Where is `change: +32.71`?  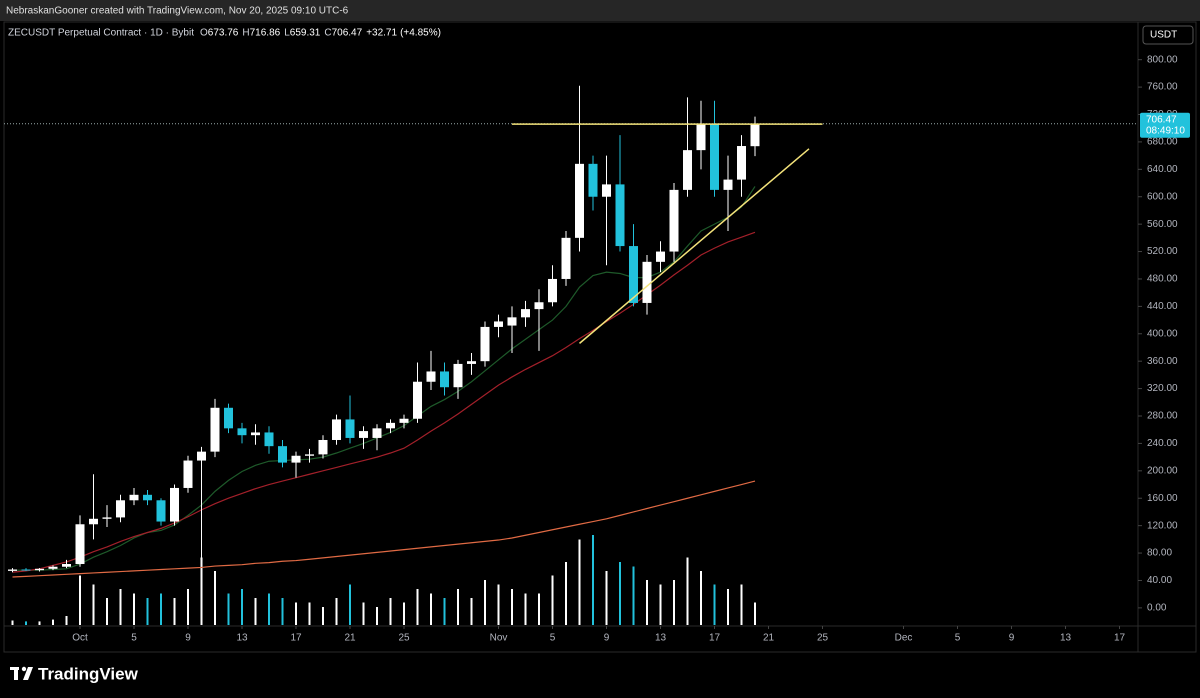 change: +32.71 is located at coordinates (381, 33).